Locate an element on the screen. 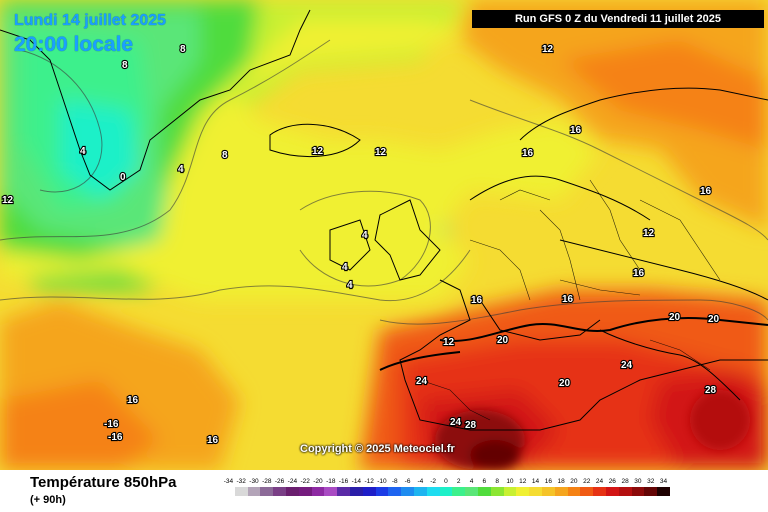 The image size is (768, 512). scale-step: 24 is located at coordinates (599, 486).